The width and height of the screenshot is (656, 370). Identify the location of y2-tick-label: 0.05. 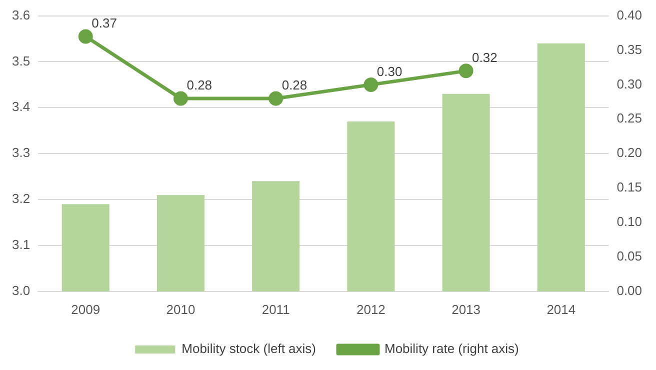
(629, 256).